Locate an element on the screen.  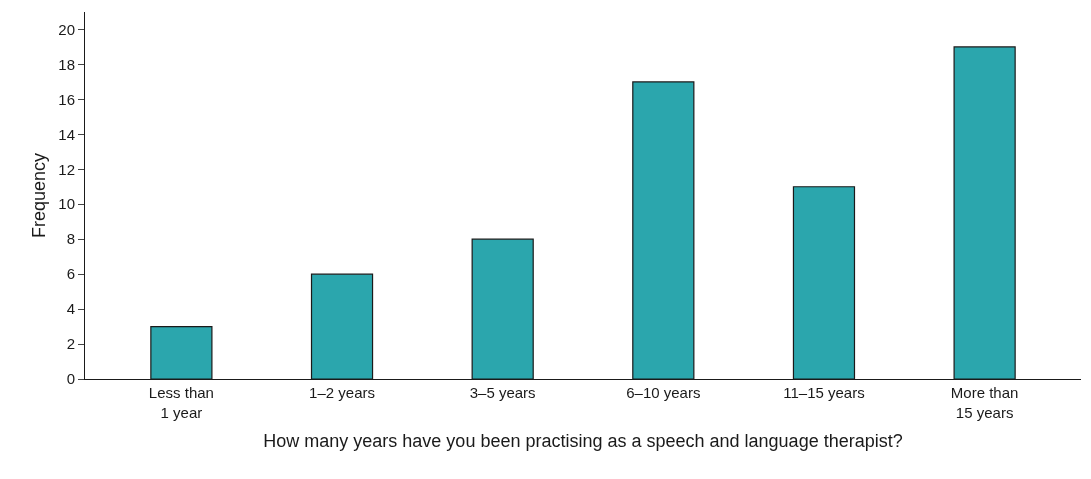
x-axis-title: How many years have you been practising as a speech and language therapist? is located at coordinates (583, 440).